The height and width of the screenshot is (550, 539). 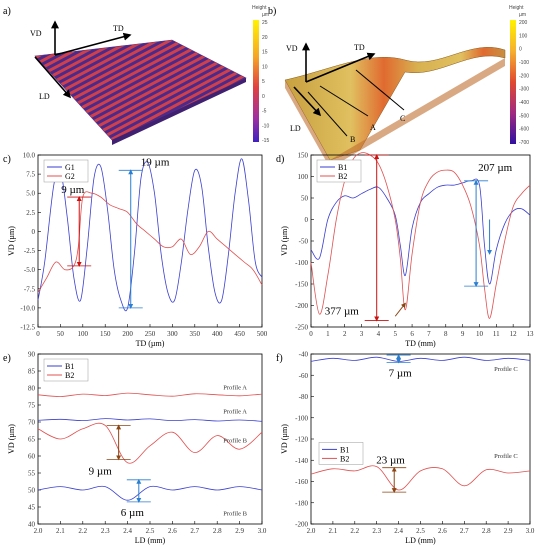 I want to click on x-tick-label: 2.8, so click(x=217, y=531).